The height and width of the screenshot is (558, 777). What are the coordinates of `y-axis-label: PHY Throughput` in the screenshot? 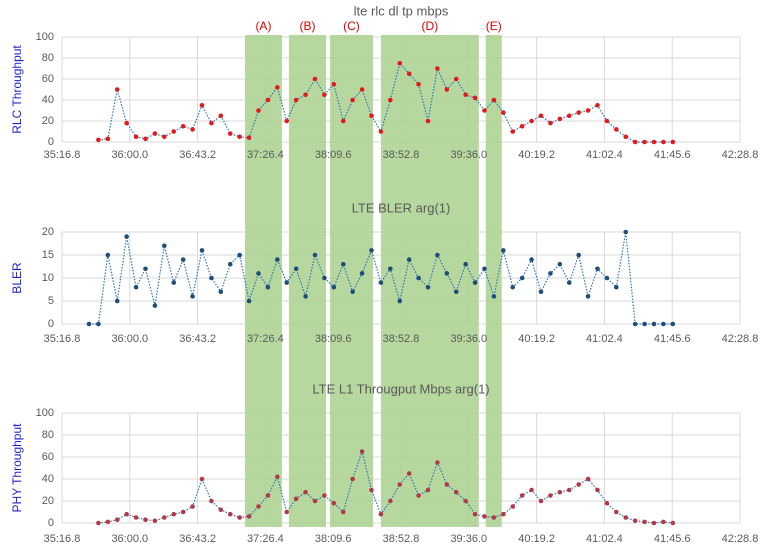 It's located at (17, 468).